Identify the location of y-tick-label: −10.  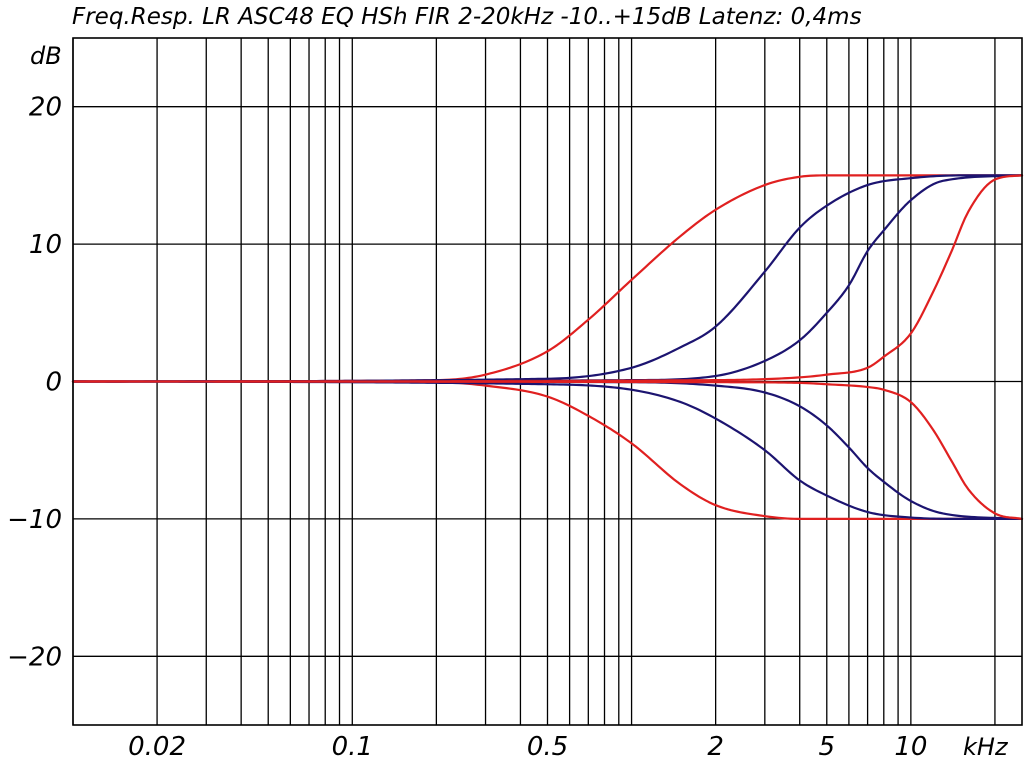
(34, 520).